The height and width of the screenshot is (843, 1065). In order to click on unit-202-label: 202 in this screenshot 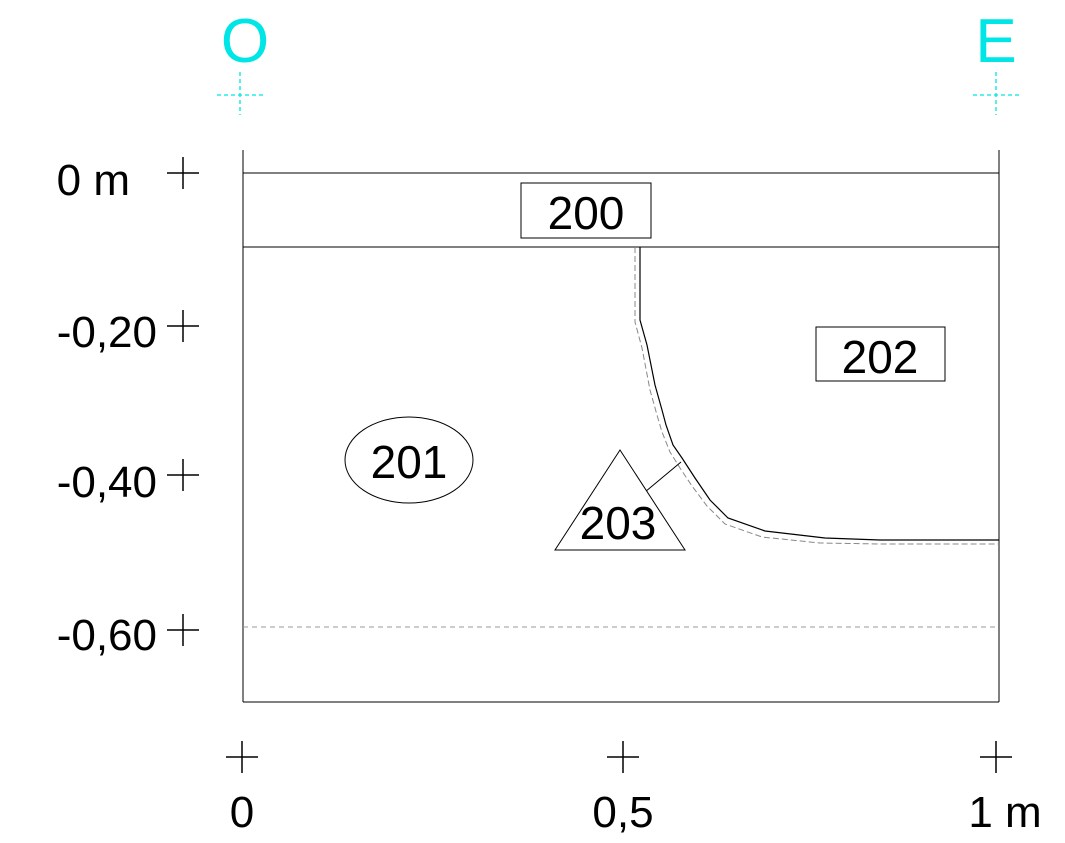, I will do `click(880, 357)`.